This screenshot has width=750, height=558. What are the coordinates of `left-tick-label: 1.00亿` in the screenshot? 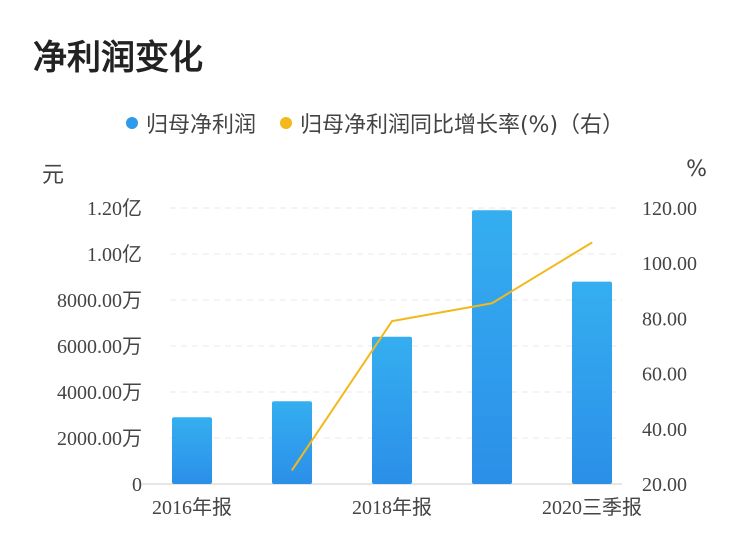 It's located at (114, 254).